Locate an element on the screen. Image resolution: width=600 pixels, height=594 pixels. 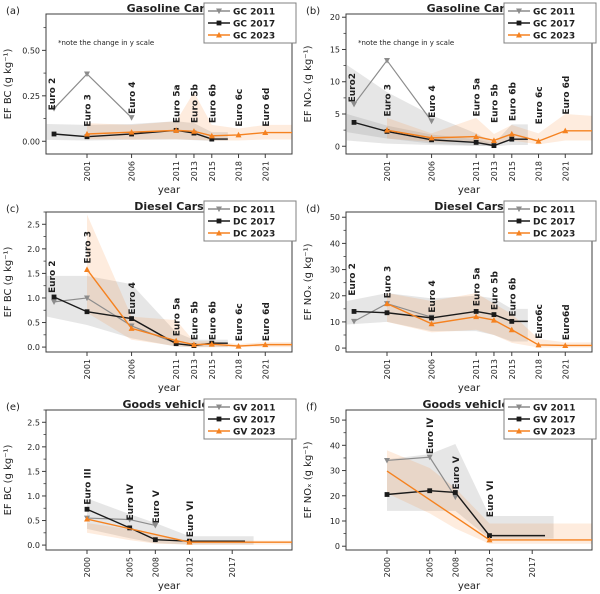
euro-label: Euro V is located at coordinates (457, 472).